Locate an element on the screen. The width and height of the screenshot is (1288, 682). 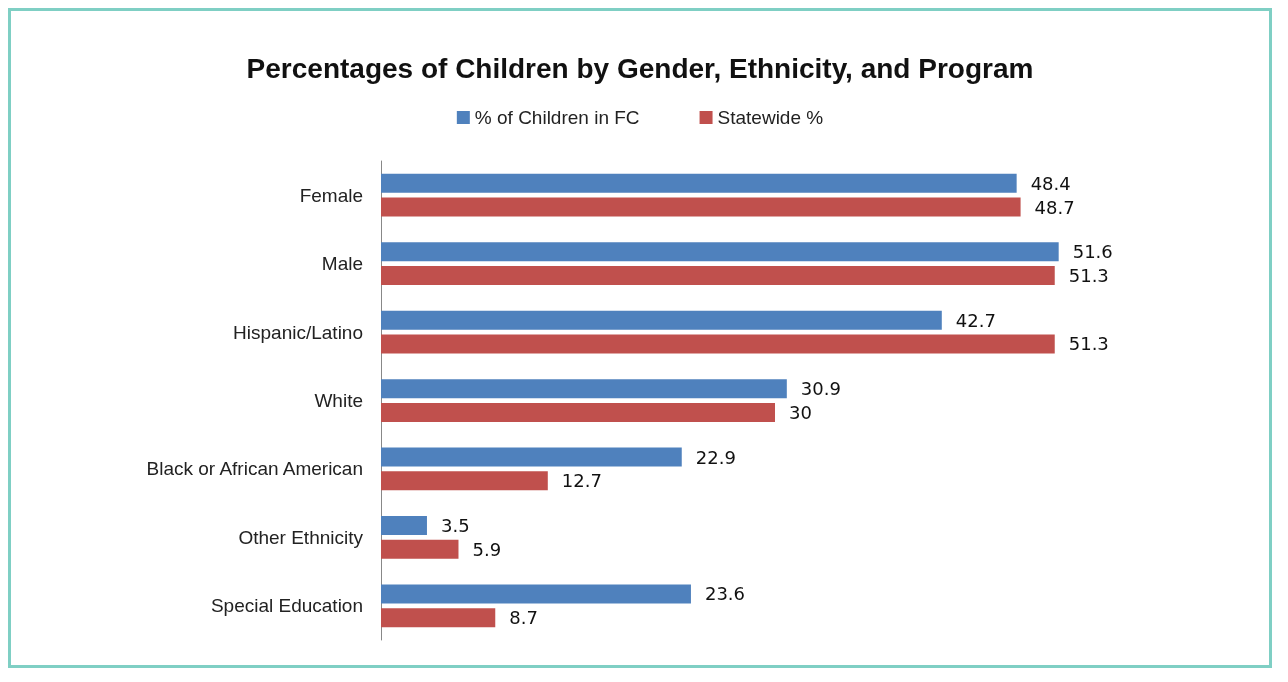
legend-label: Statewide % is located at coordinates (770, 117).